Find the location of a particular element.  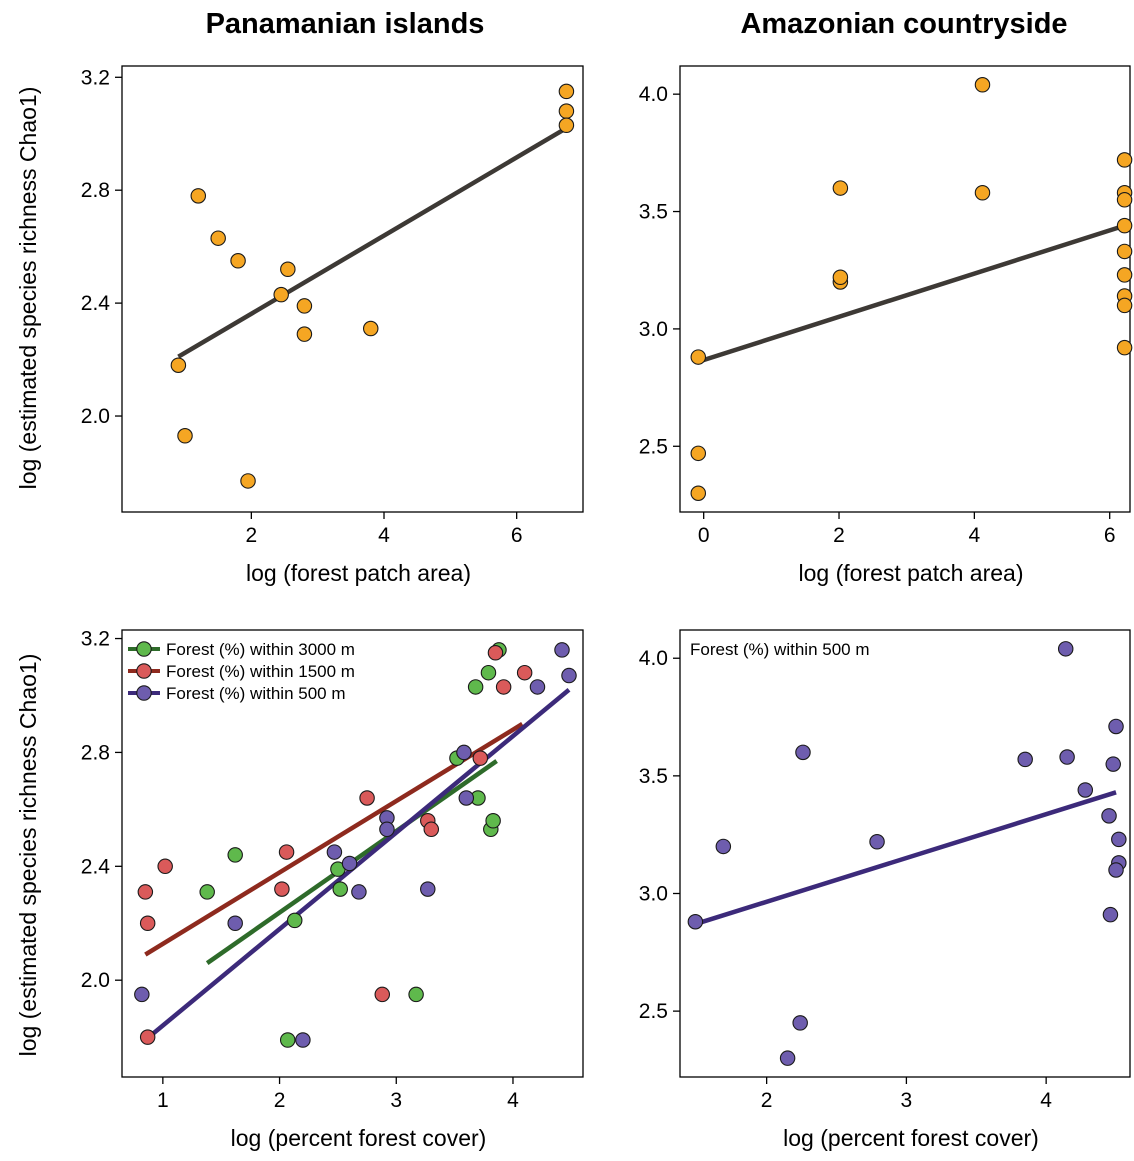

y-tick-label: 3.2 is located at coordinates (95, 639).